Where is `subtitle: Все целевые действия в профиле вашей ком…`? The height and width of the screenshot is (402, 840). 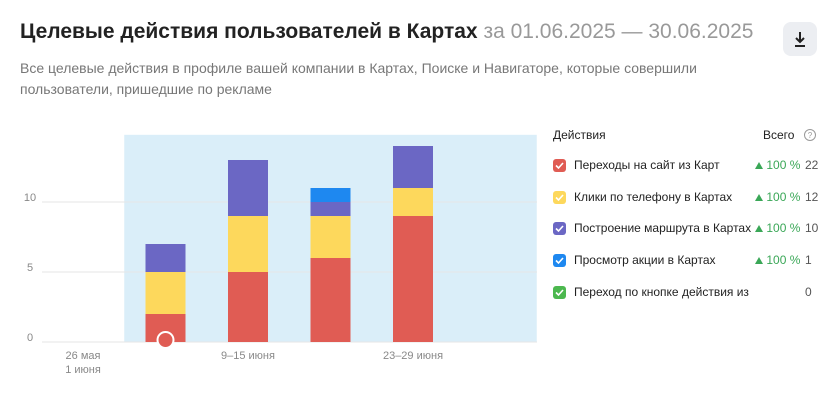
subtitle: Все целевые действия в профиле вашей ком… is located at coordinates (358, 78).